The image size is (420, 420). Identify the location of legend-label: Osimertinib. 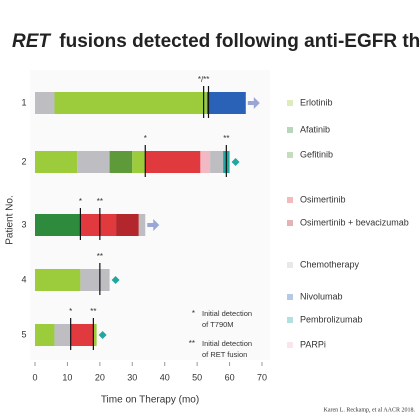
(323, 199).